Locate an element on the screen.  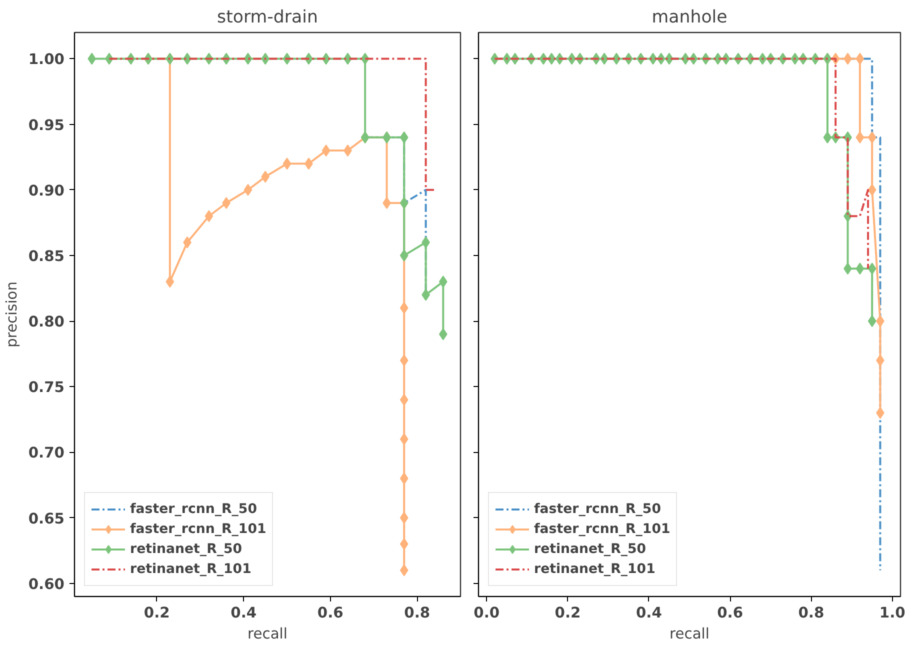
y-tick-label: 0.90 is located at coordinates (46, 191).